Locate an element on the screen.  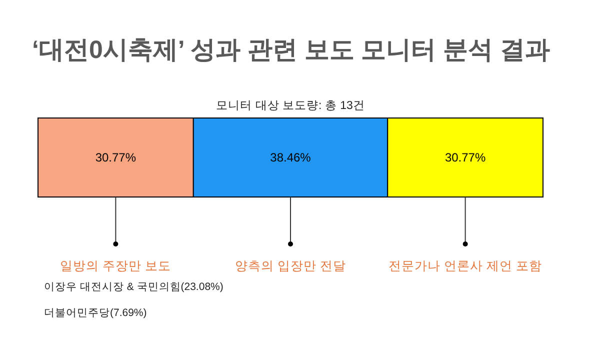
text: 양측의 입장만 전달 is located at coordinates (290, 266).